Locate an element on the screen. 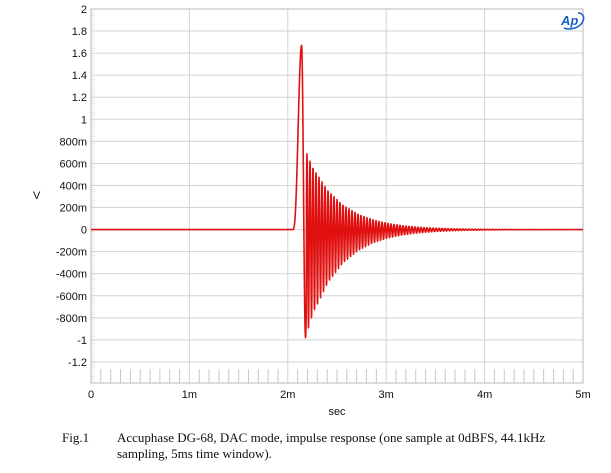 The width and height of the screenshot is (611, 473). x-tick-label: 1m is located at coordinates (189, 395).